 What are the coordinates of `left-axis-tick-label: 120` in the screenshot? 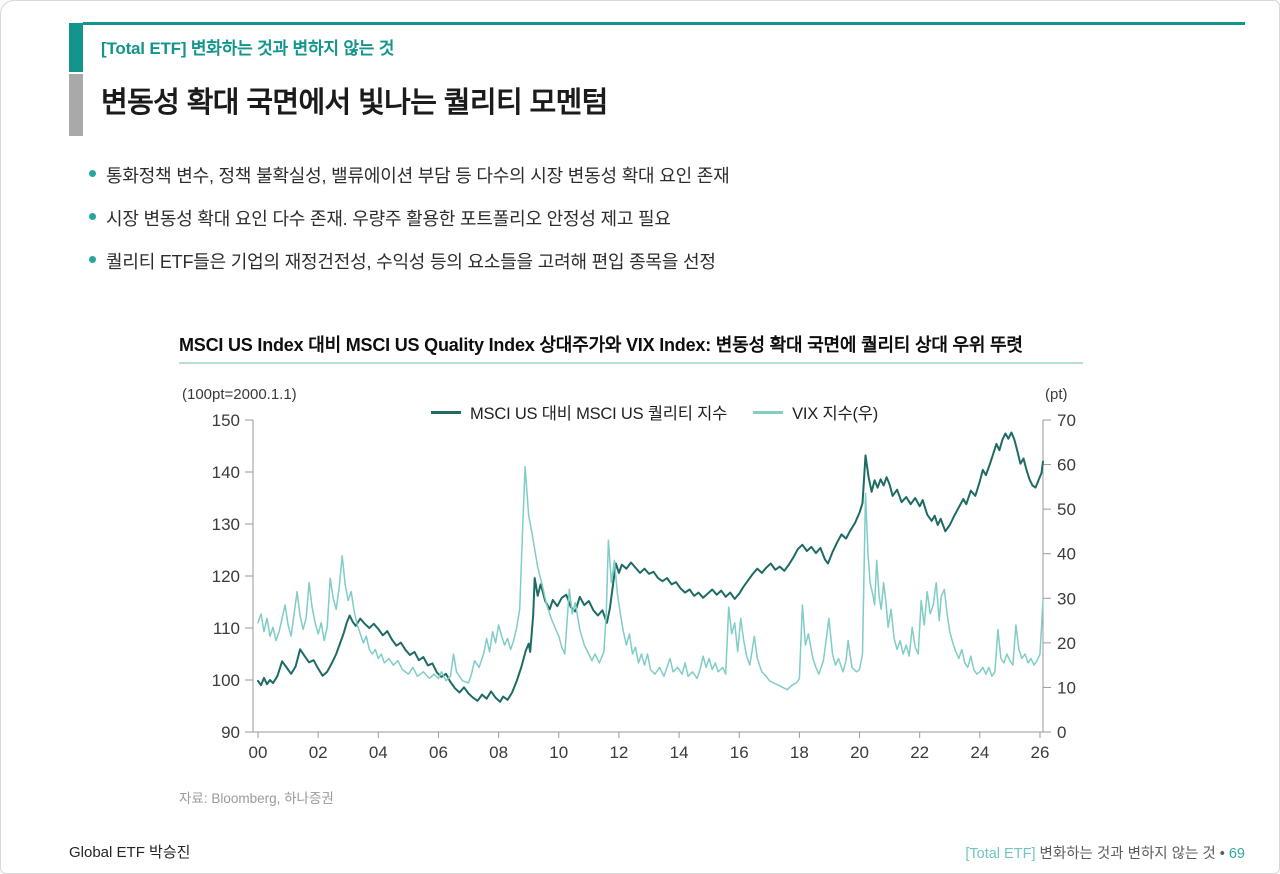 It's located at (226, 576).